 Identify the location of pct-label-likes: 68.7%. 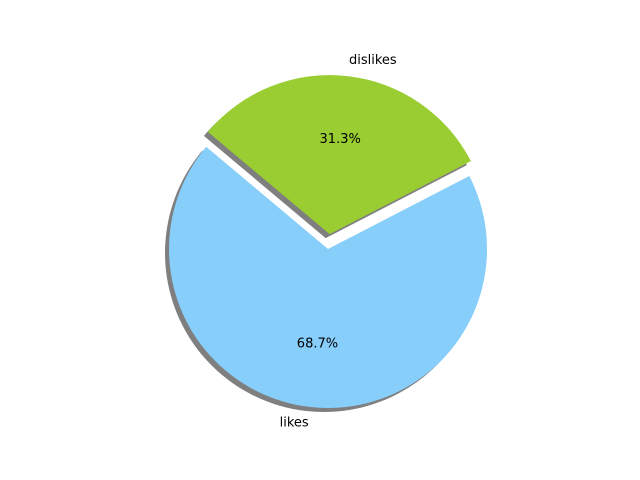
(317, 343).